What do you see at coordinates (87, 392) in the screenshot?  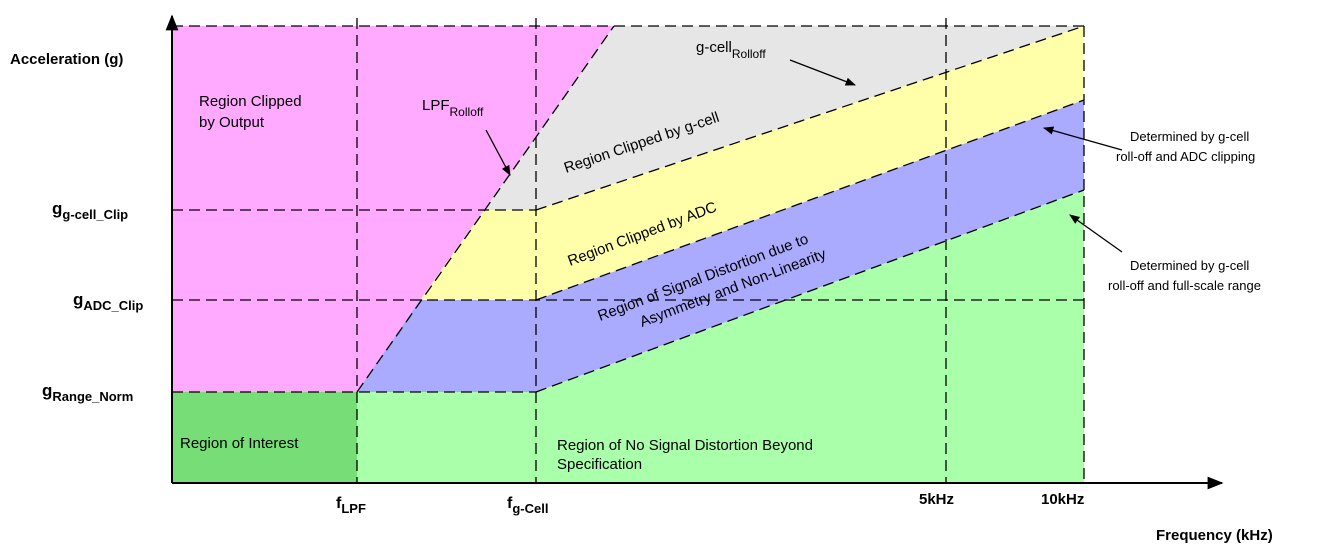 I see `y-tick-range-norm: gRange_Norm` at bounding box center [87, 392].